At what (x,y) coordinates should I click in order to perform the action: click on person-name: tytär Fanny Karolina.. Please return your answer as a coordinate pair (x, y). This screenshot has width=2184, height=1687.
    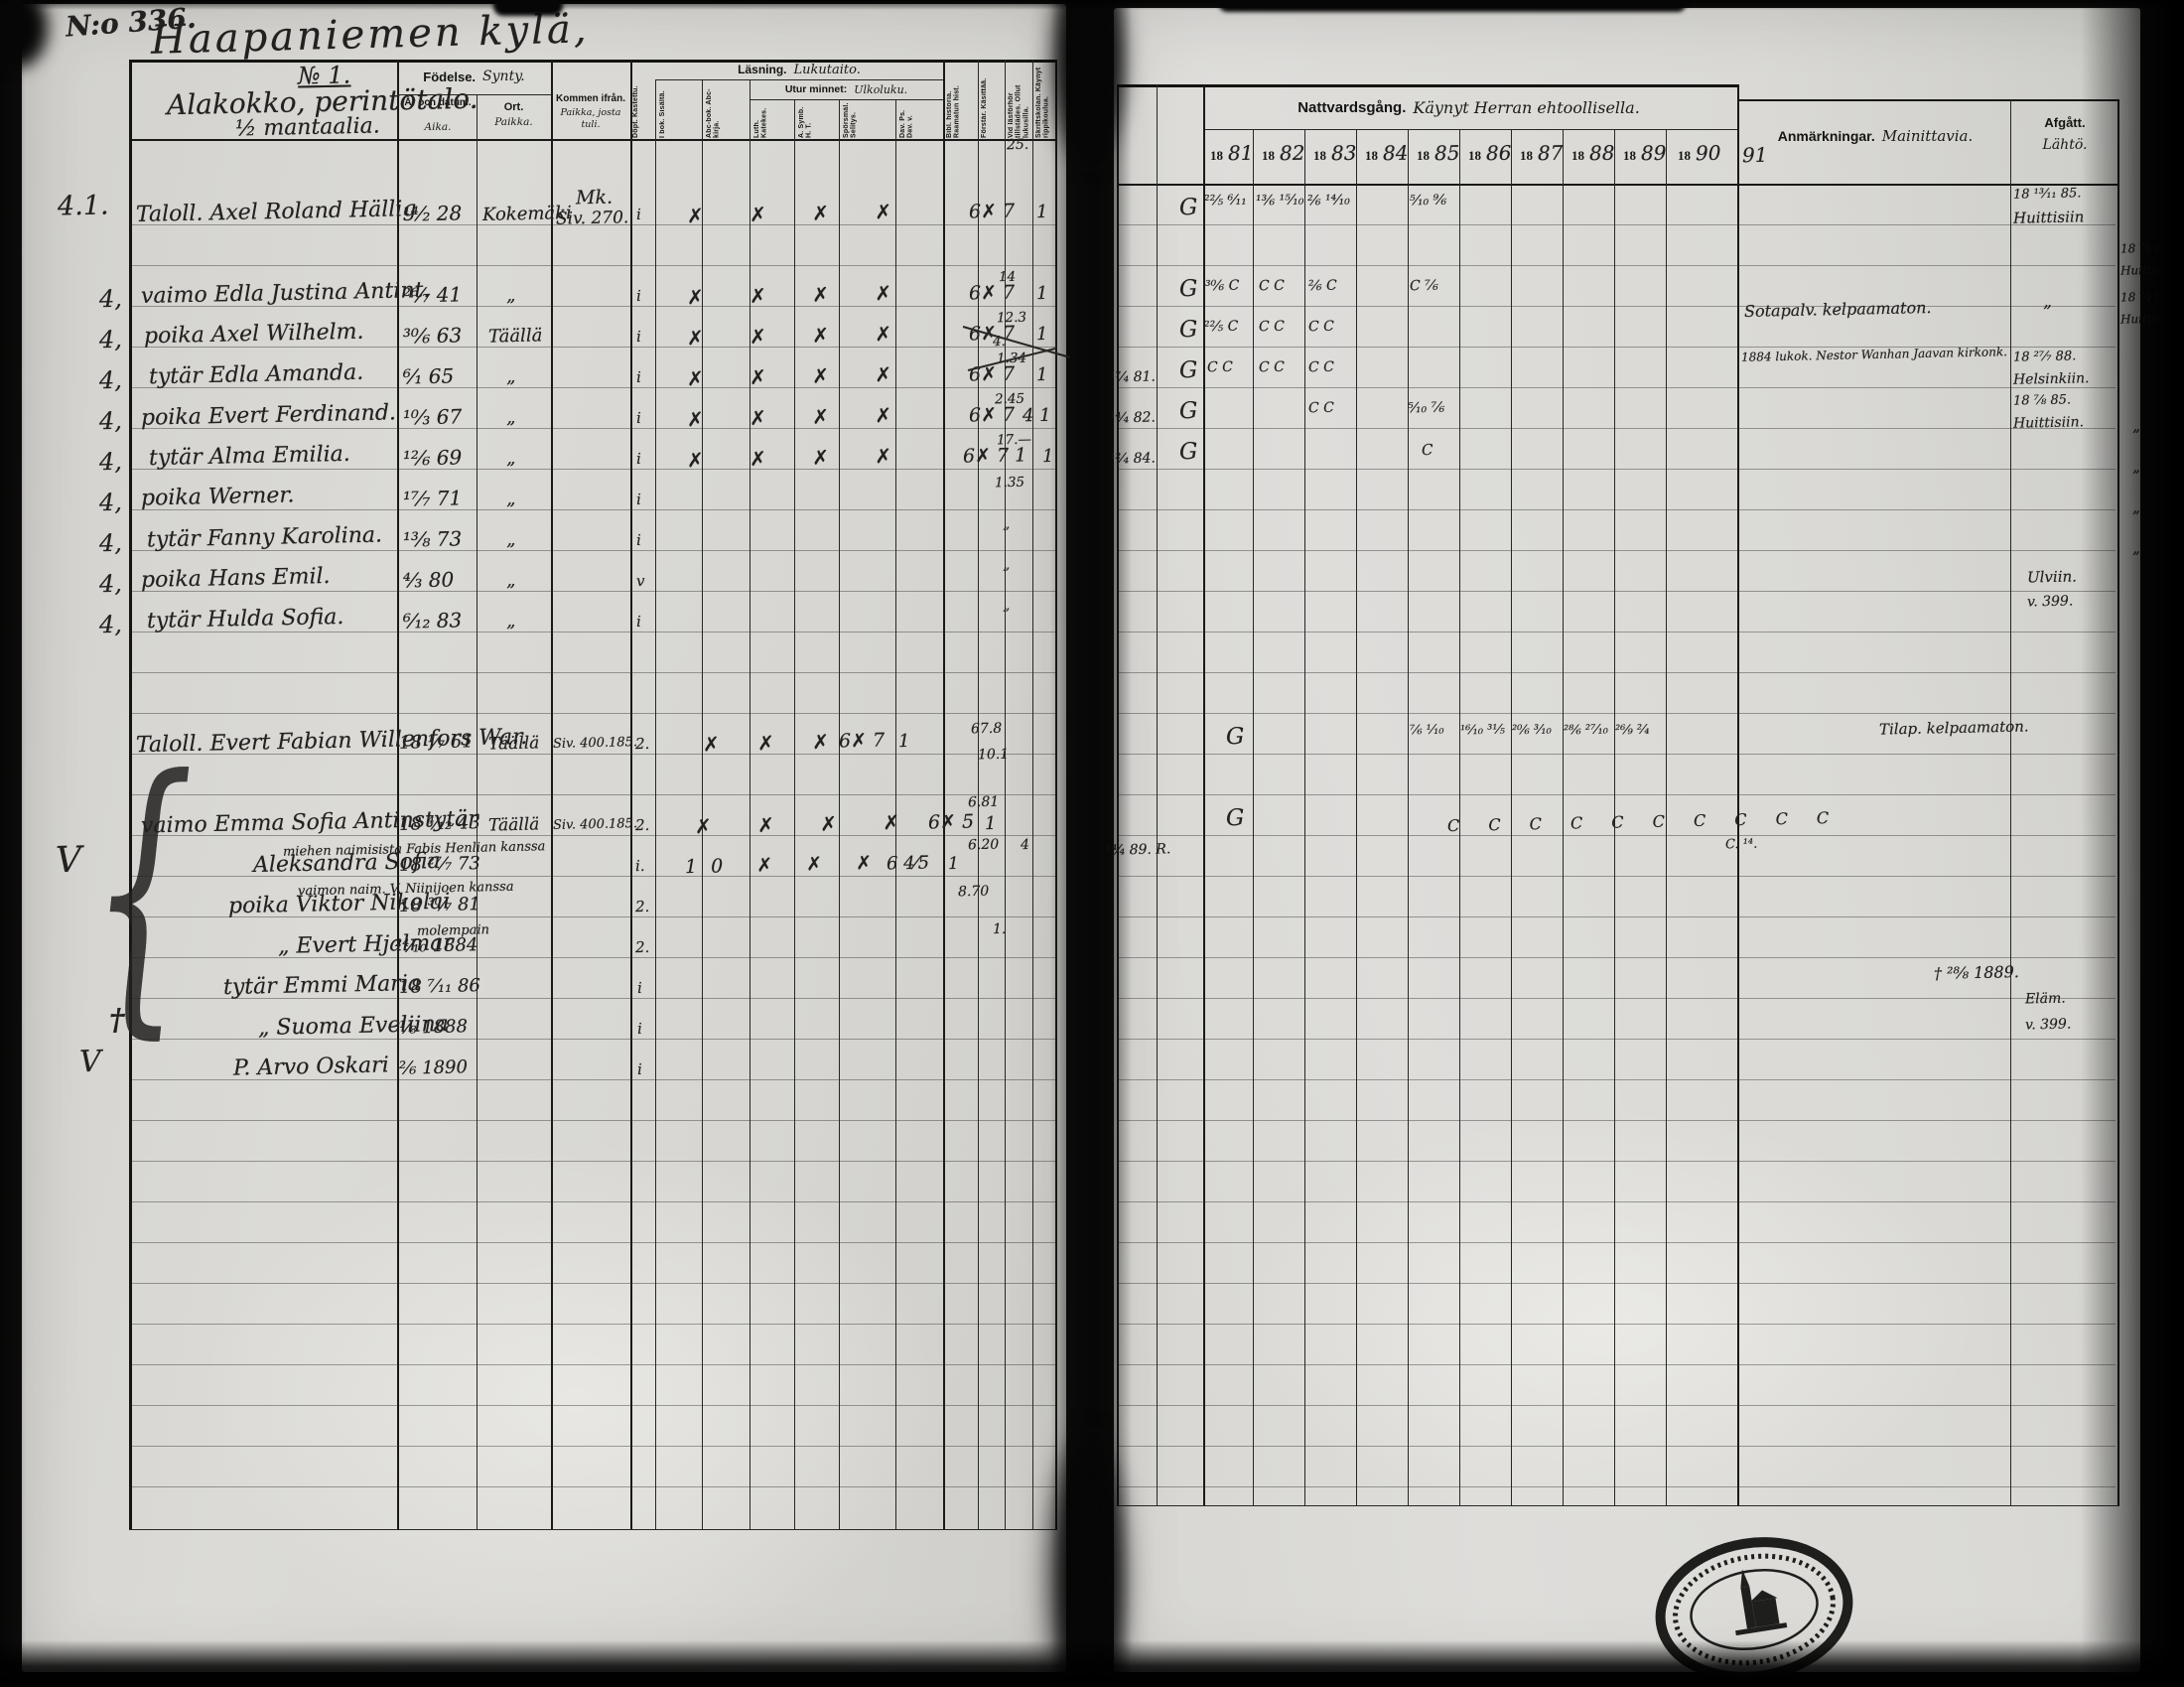
    Looking at the image, I should click on (264, 537).